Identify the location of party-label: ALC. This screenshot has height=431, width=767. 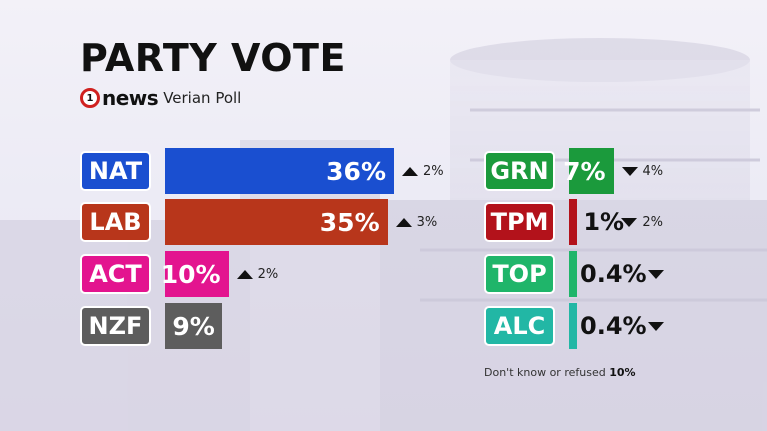
(519, 326).